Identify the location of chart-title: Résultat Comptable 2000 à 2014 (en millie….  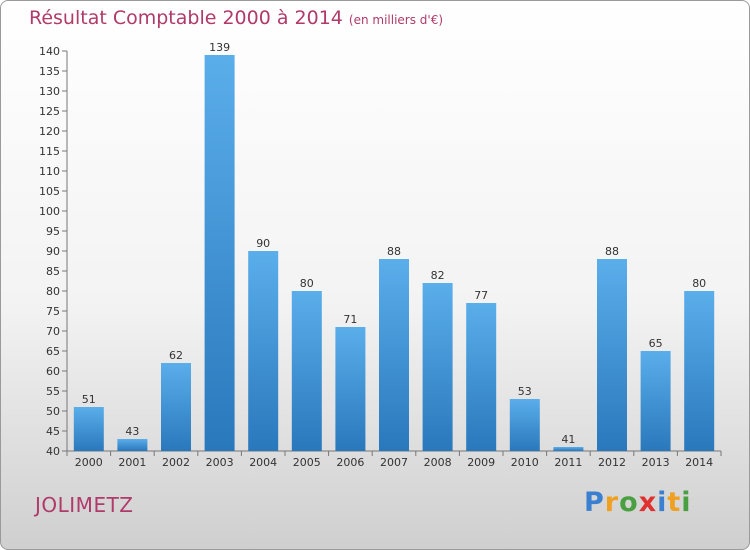
(236, 18).